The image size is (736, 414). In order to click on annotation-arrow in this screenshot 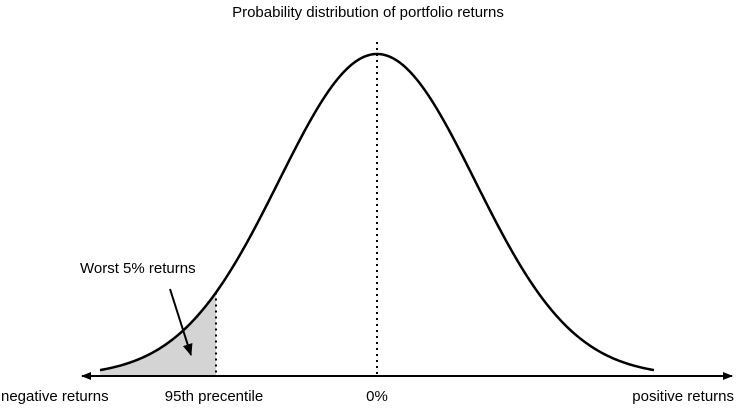, I will do `click(181, 322)`.